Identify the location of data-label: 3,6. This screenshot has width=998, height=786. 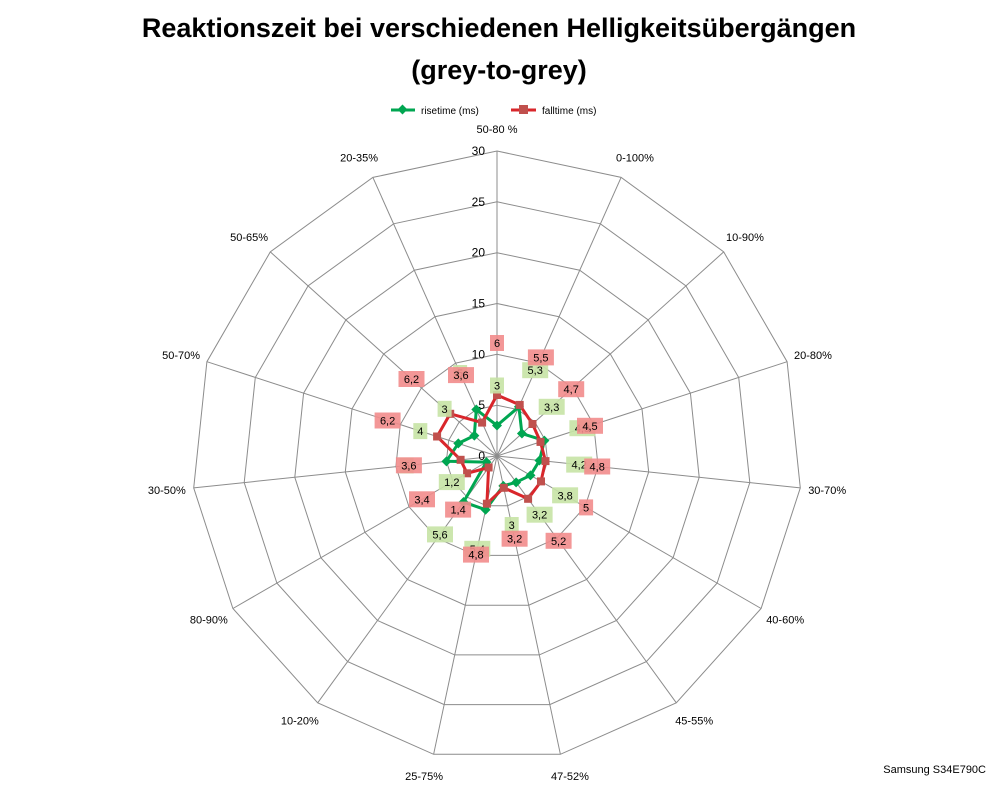
(408, 465).